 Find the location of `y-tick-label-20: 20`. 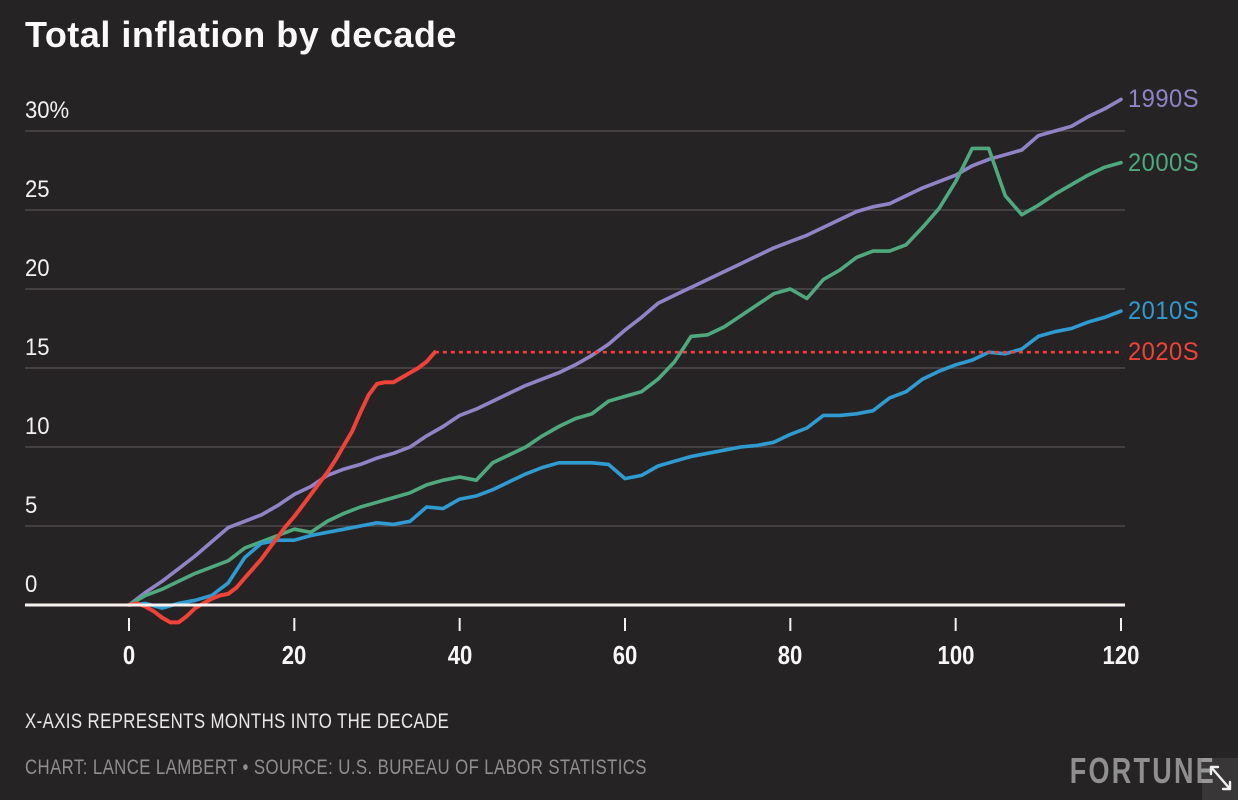

y-tick-label-20: 20 is located at coordinates (37, 268).